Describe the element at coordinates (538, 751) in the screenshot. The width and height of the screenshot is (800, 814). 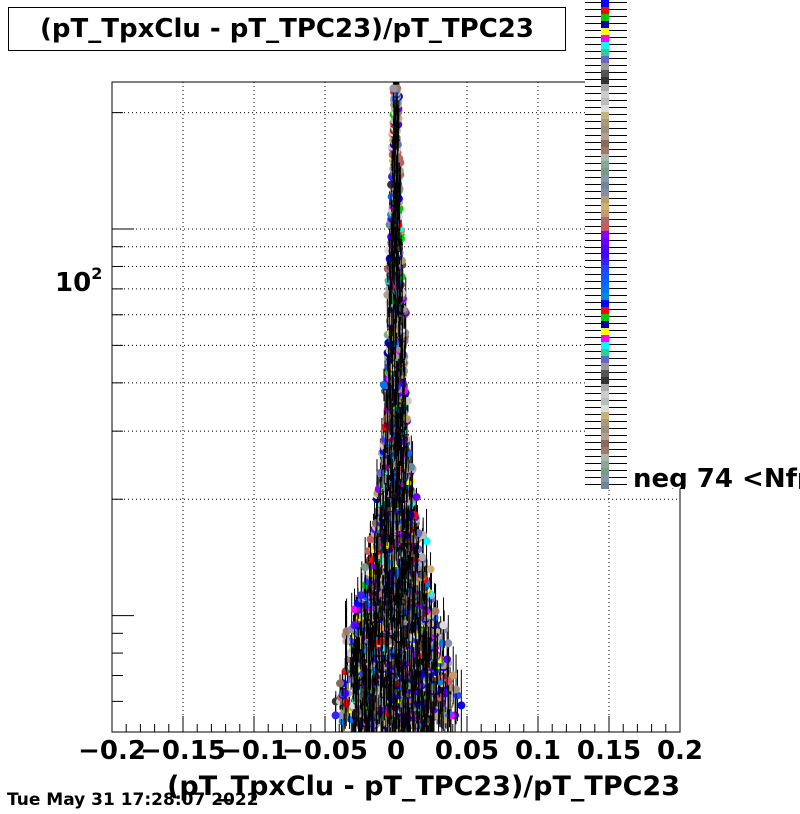
I see `x-tick-label: 0.1` at that location.